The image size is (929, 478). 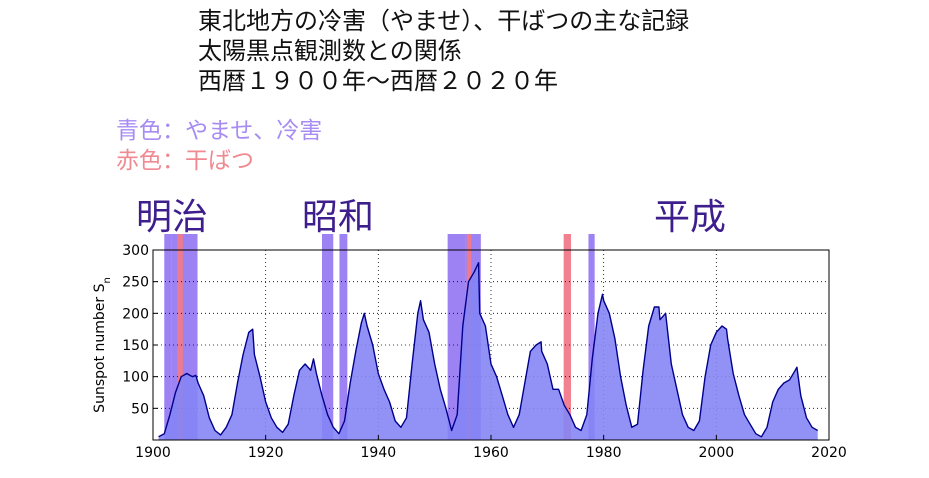 What do you see at coordinates (135, 346) in the screenshot?
I see `y-tick-label-2: 150` at bounding box center [135, 346].